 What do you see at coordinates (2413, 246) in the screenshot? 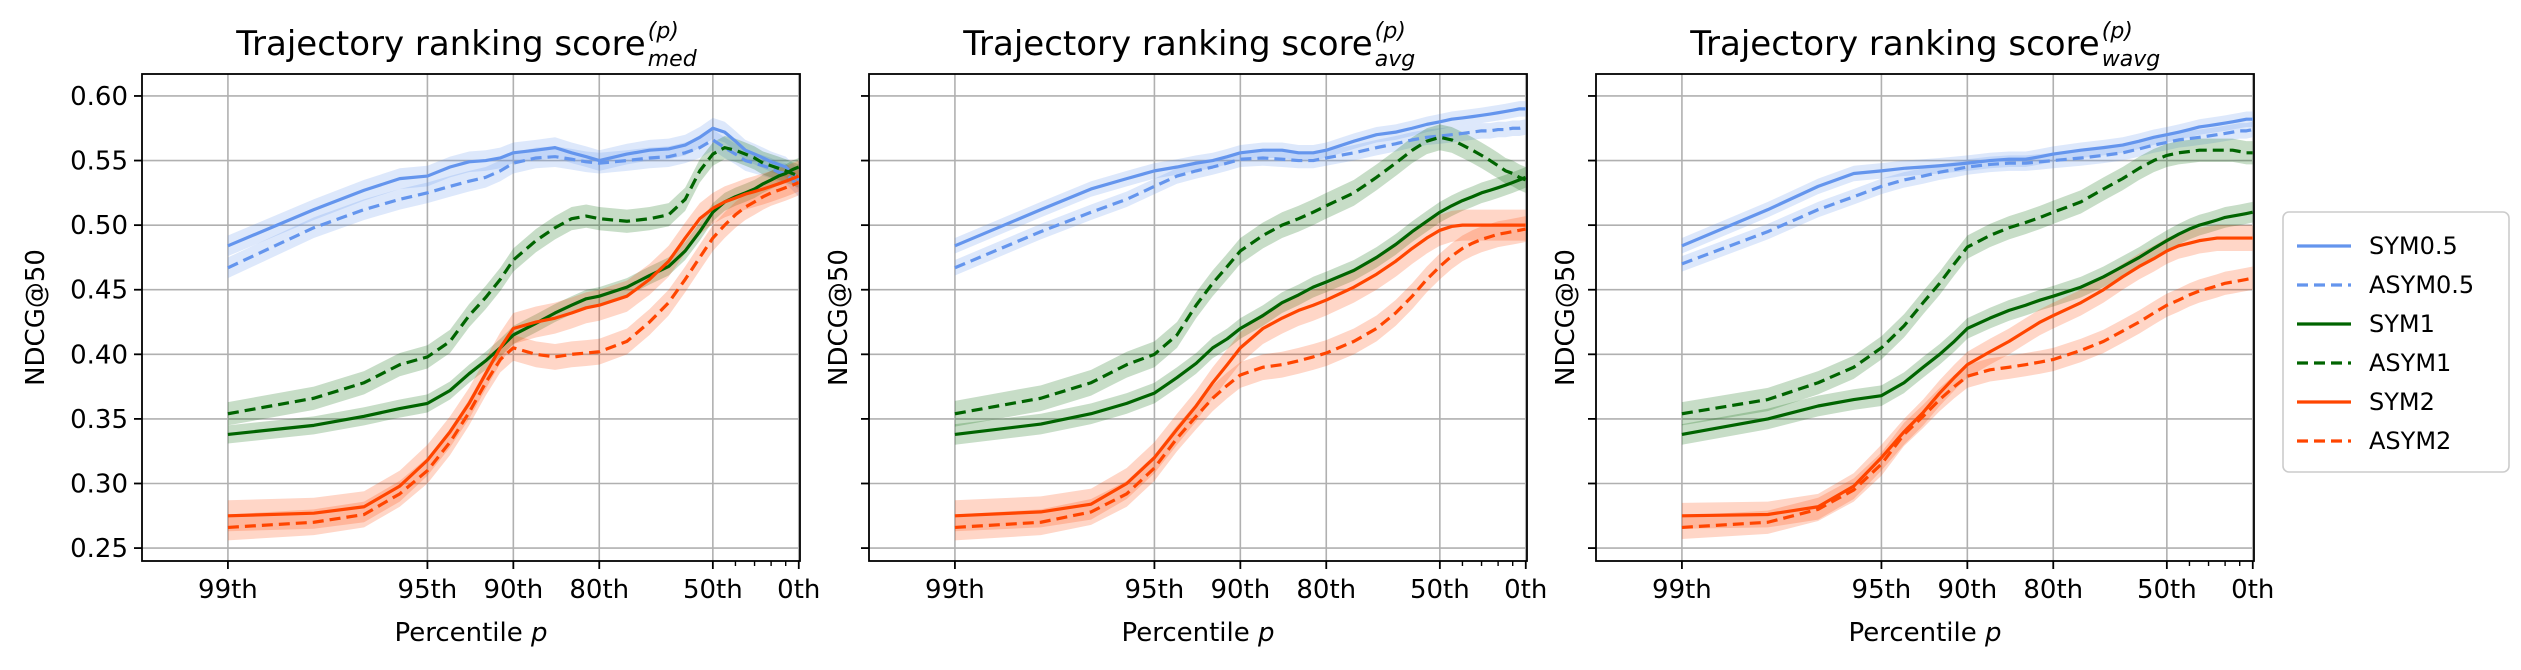
I see `legend-label-sym0.5: SYM0.5` at bounding box center [2413, 246].